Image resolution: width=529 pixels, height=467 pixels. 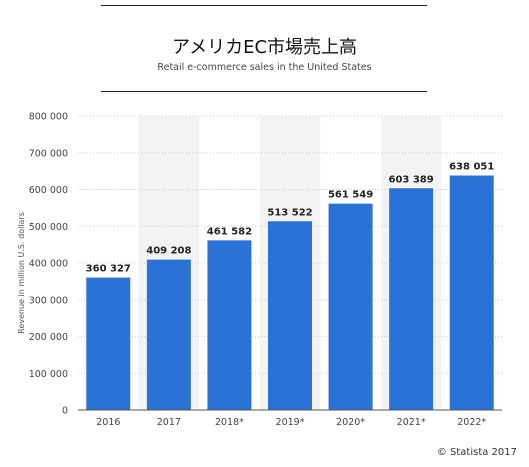 What do you see at coordinates (411, 179) in the screenshot?
I see `value-label: 603 389` at bounding box center [411, 179].